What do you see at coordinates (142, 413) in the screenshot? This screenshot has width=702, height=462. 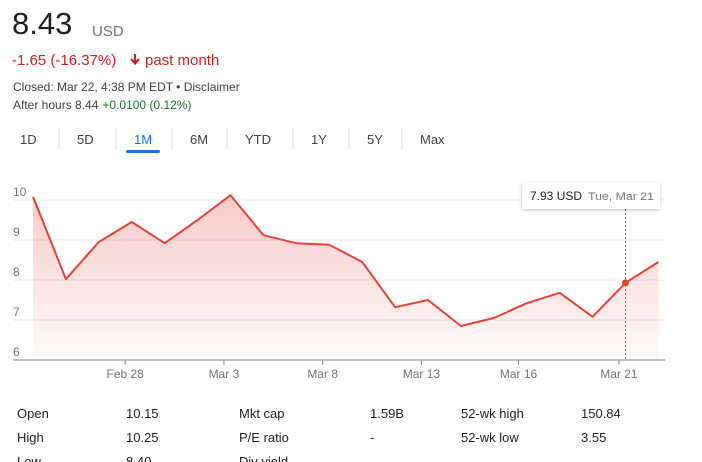 I see `stat-value: 10.15` at bounding box center [142, 413].